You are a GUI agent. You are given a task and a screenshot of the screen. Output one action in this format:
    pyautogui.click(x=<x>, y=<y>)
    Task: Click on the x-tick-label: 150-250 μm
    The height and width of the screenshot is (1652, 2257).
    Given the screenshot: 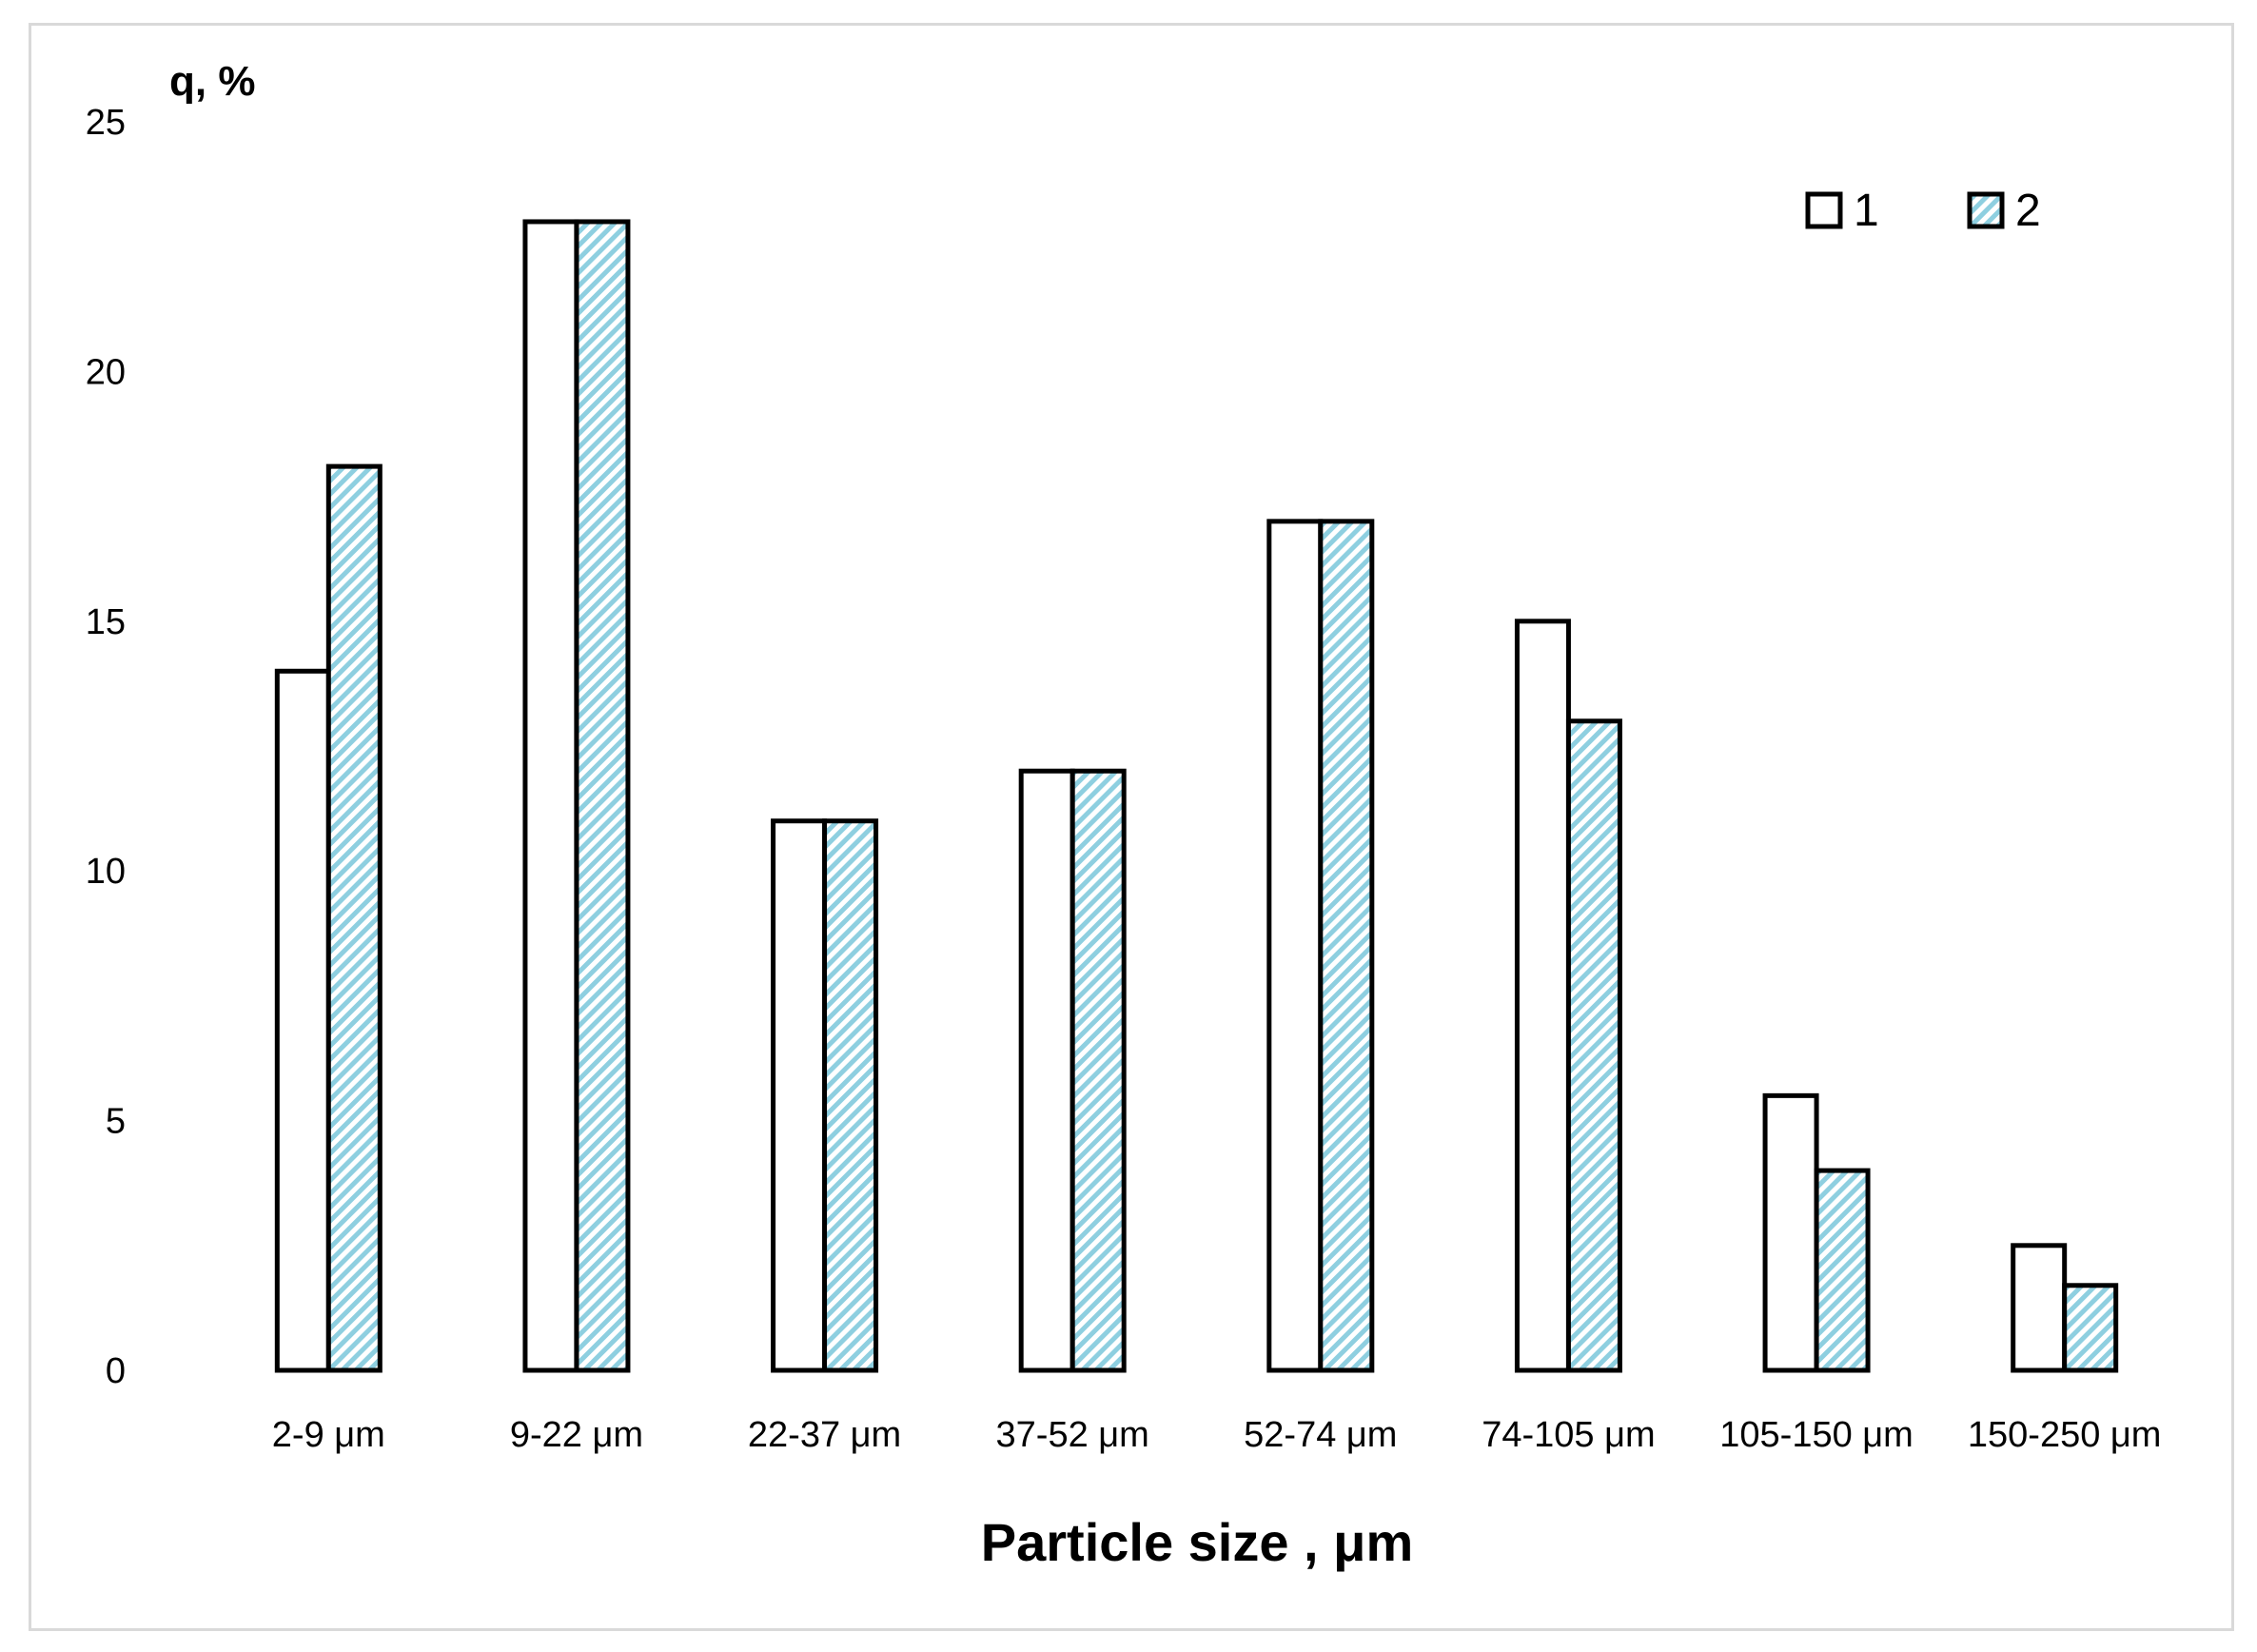 What is the action you would take?
    pyautogui.click(x=2065, y=1435)
    